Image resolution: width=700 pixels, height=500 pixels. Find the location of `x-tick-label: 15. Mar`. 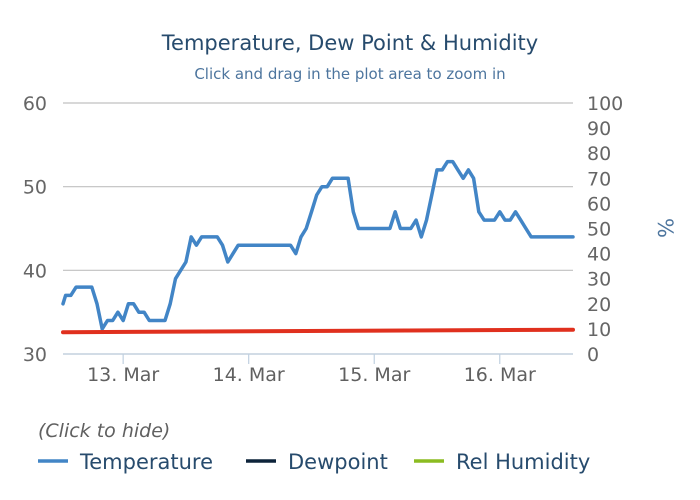

x-tick-label: 15. Mar is located at coordinates (374, 375).